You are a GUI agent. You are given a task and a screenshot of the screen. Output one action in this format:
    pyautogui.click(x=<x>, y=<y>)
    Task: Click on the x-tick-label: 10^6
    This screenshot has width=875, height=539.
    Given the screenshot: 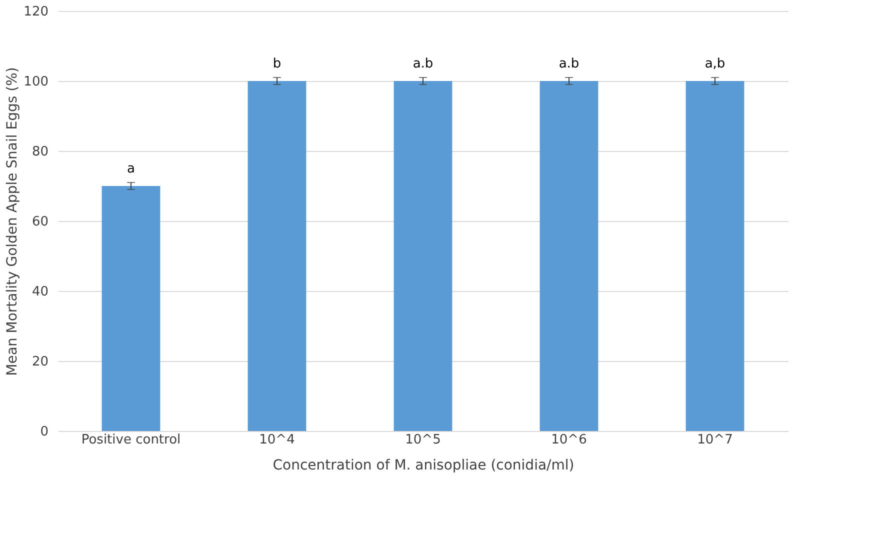 What is the action you would take?
    pyautogui.click(x=569, y=440)
    